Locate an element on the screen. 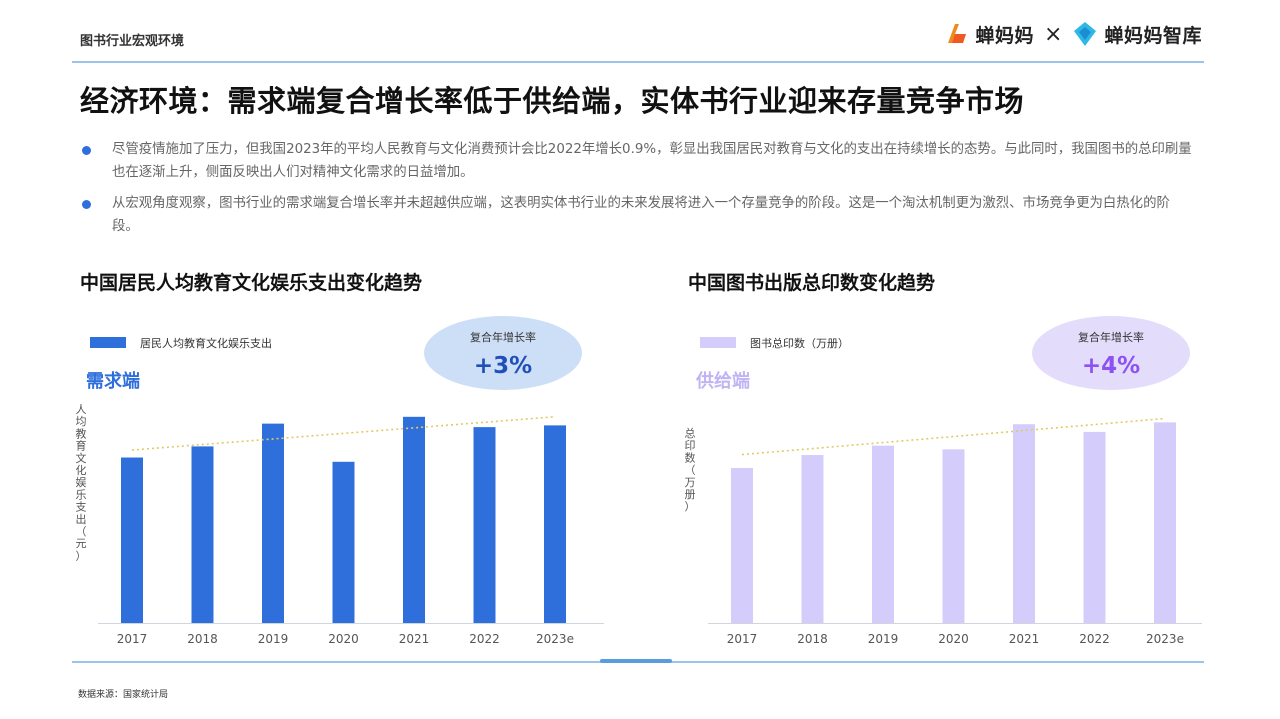 The width and height of the screenshot is (1280, 719). cagr-badge-value: +3% is located at coordinates (503, 366).